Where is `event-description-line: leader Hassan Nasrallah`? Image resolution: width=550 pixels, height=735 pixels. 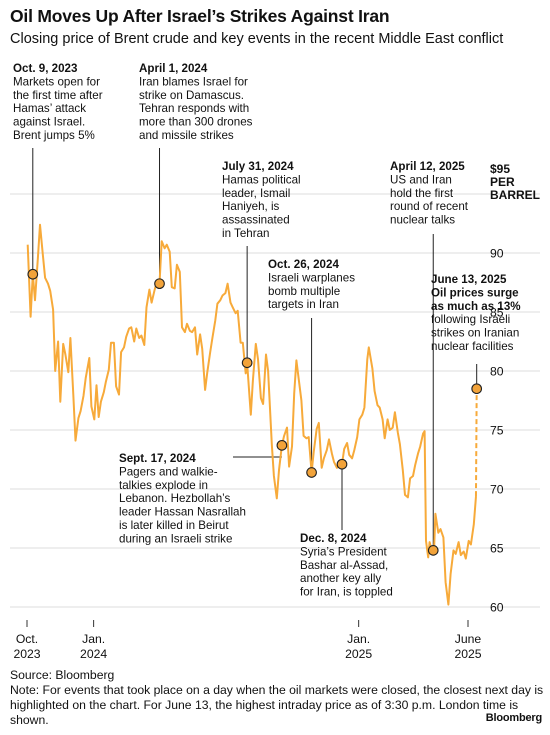
event-description-line: leader Hassan Nasrallah is located at coordinates (182, 512).